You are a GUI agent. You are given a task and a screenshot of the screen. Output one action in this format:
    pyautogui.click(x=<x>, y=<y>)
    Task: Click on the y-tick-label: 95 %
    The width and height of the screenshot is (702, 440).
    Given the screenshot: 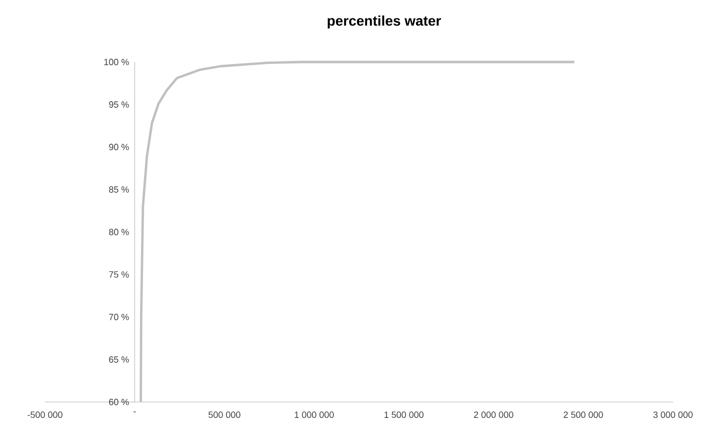 What is the action you would take?
    pyautogui.click(x=119, y=104)
    